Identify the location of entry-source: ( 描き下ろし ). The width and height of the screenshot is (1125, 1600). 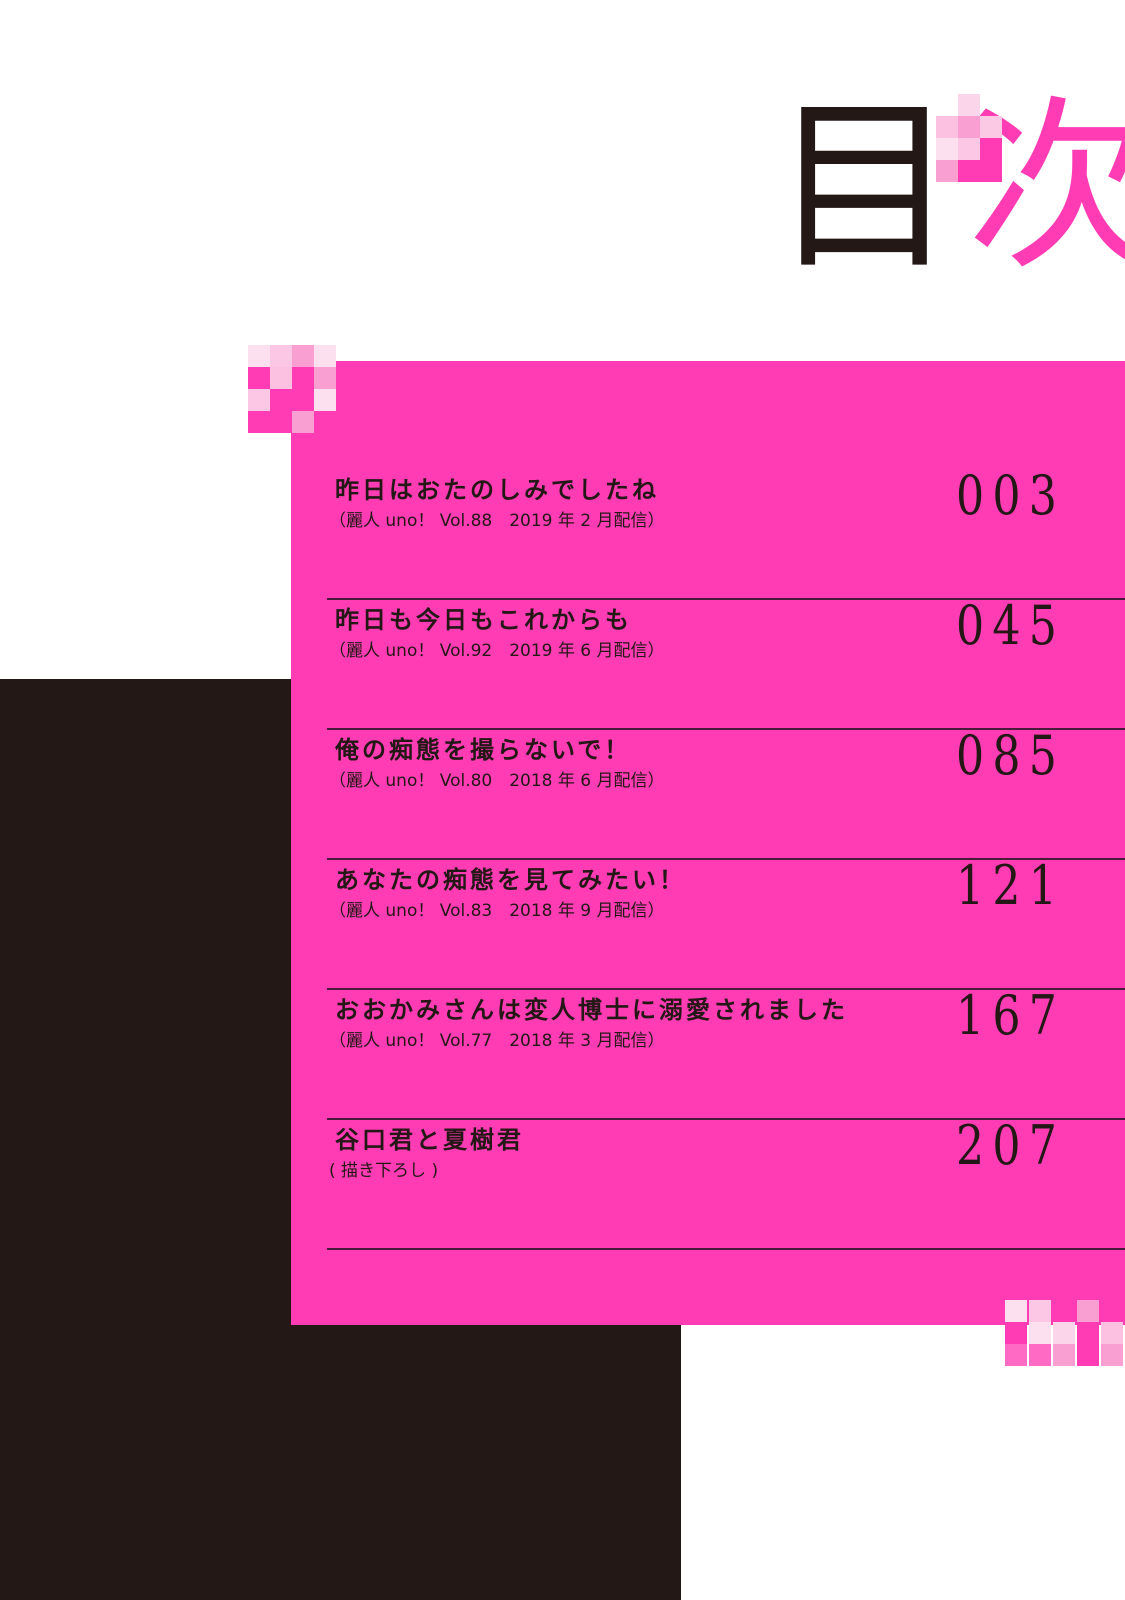
(384, 1171).